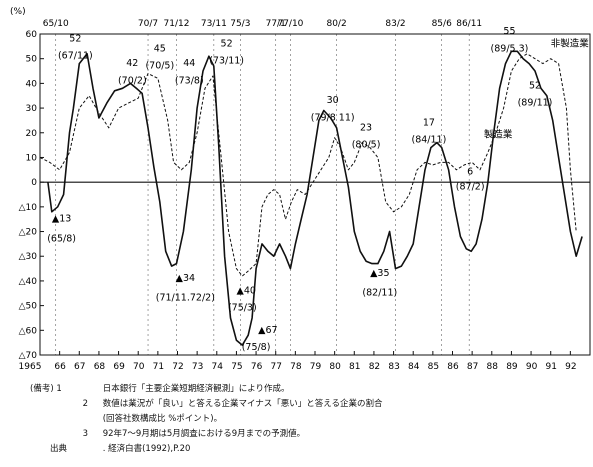  I want to click on reference-date-label: 83/2, so click(395, 24).